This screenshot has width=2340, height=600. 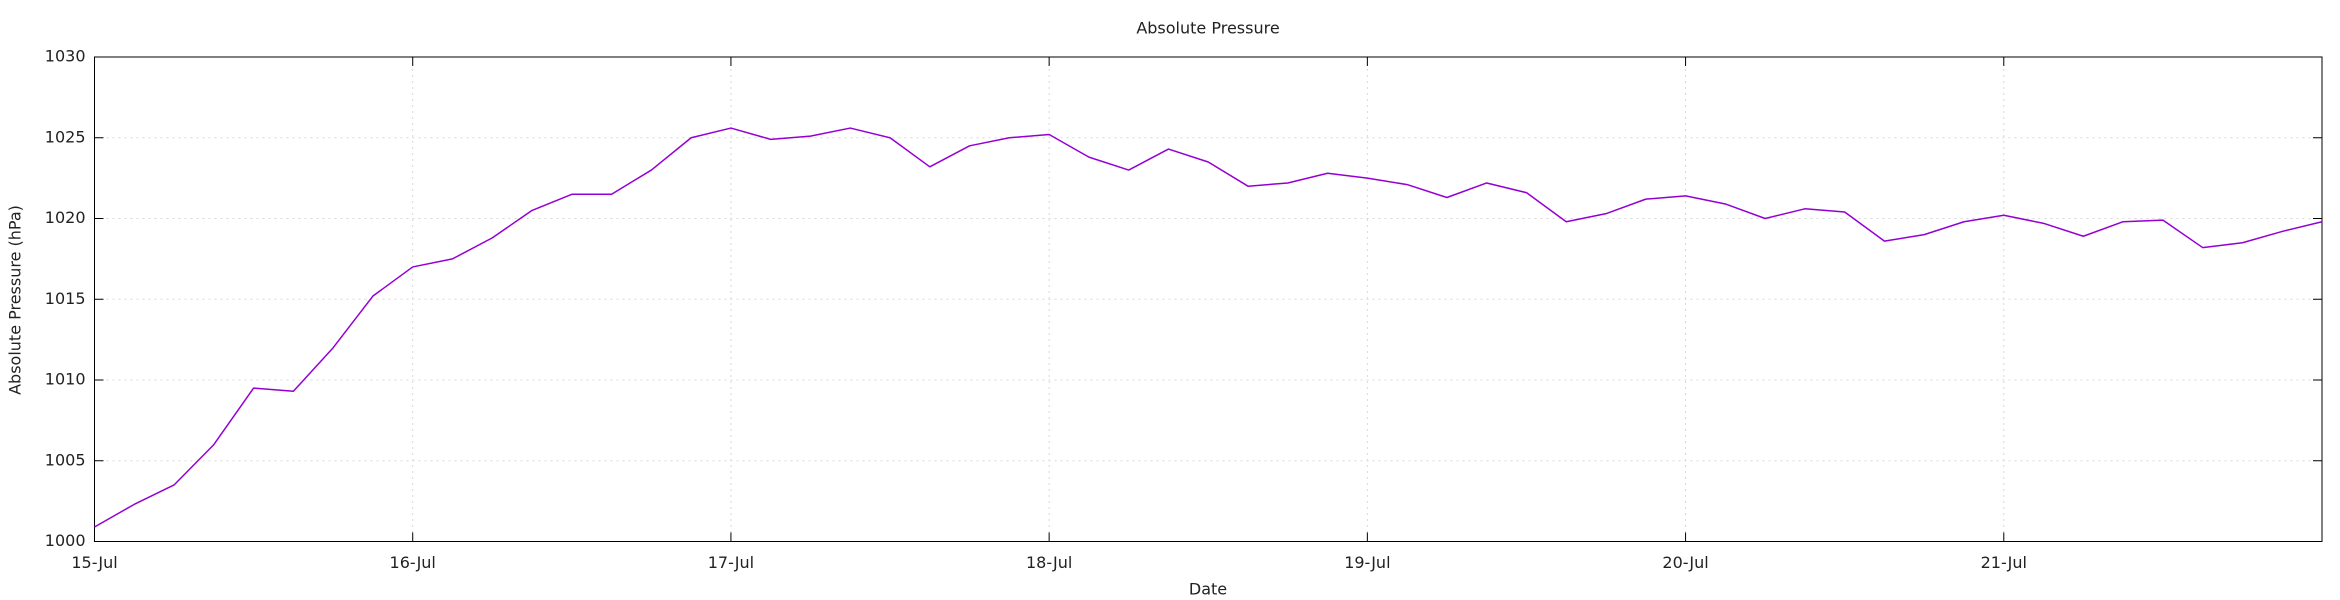 I want to click on x-tick-label: 19-Jul, so click(x=1367, y=562).